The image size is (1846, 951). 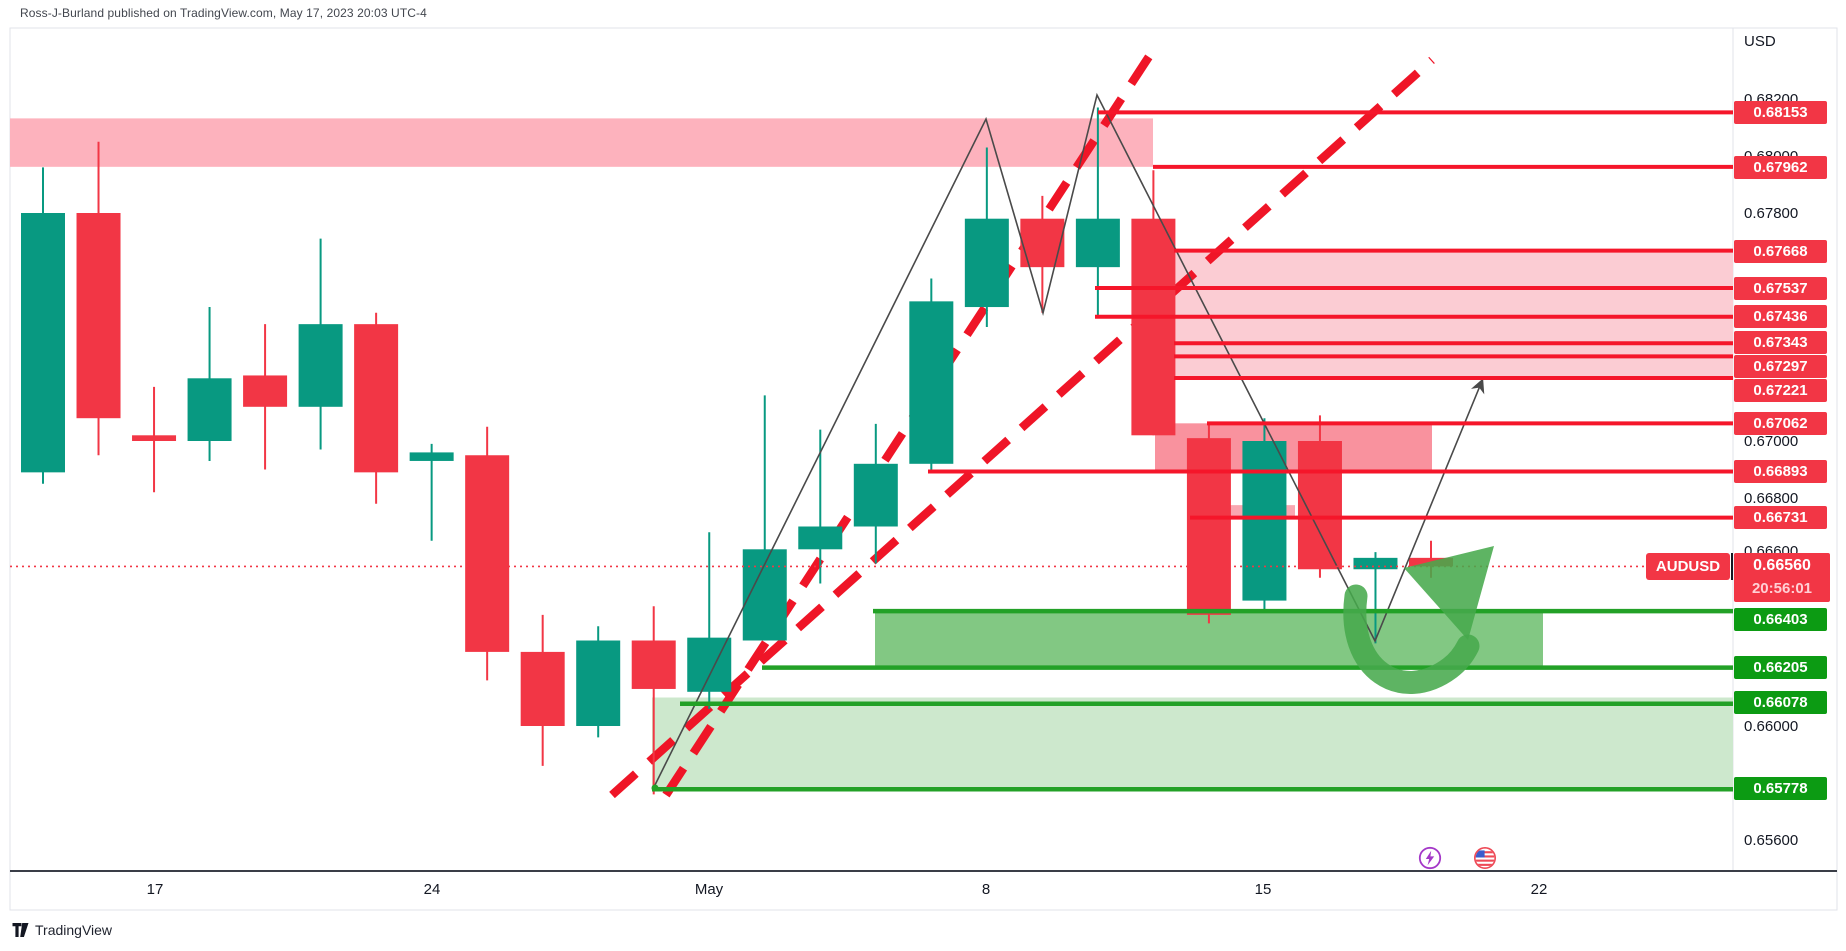 I want to click on resistance-price-label: 0.67343, so click(x=1780, y=342).